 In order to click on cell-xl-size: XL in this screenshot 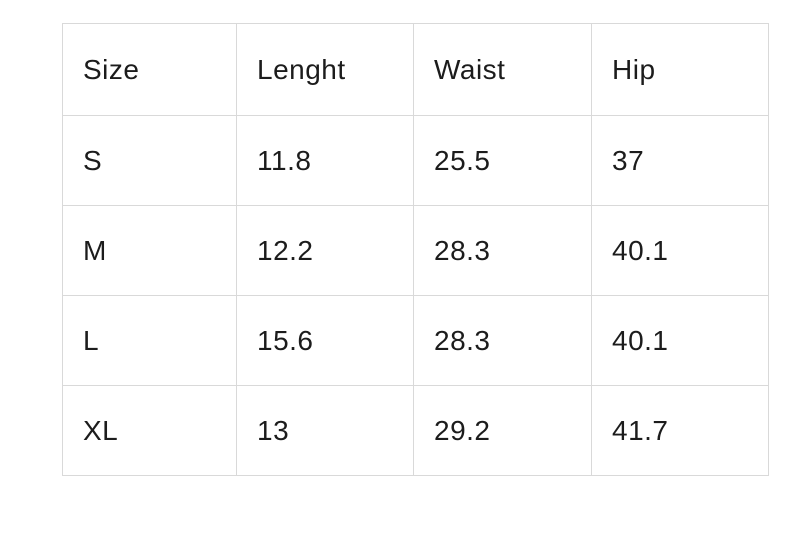, I will do `click(149, 430)`.